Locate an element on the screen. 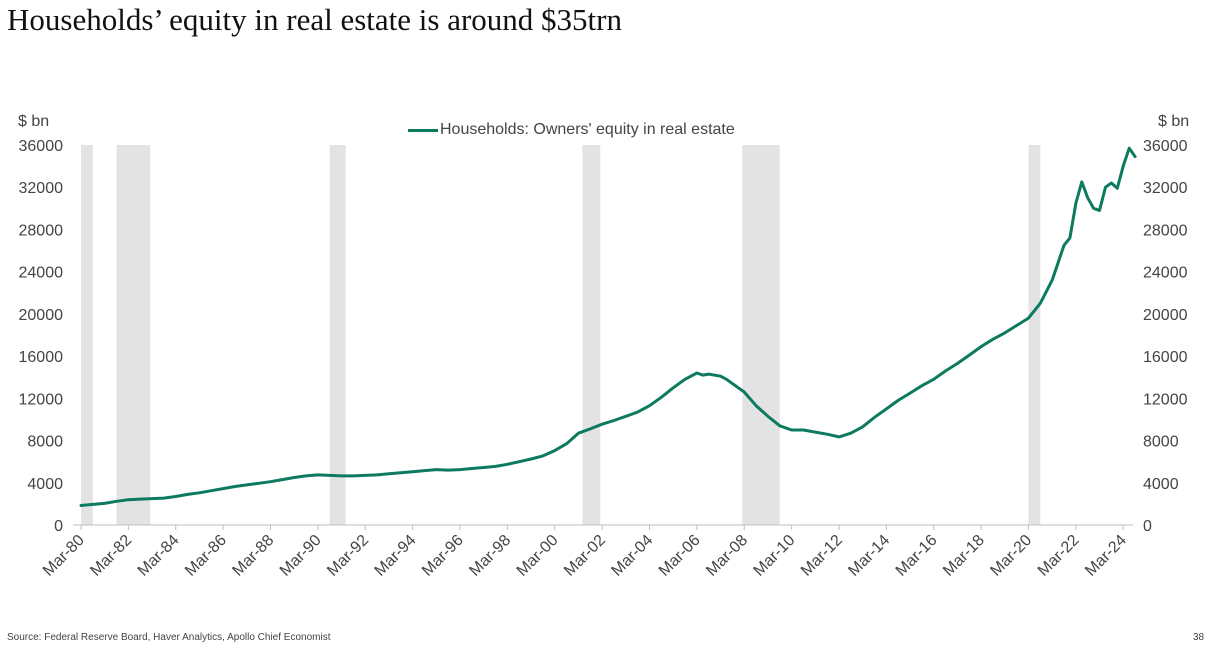  x-tick-label-18: Mar-16 is located at coordinates (917, 556).